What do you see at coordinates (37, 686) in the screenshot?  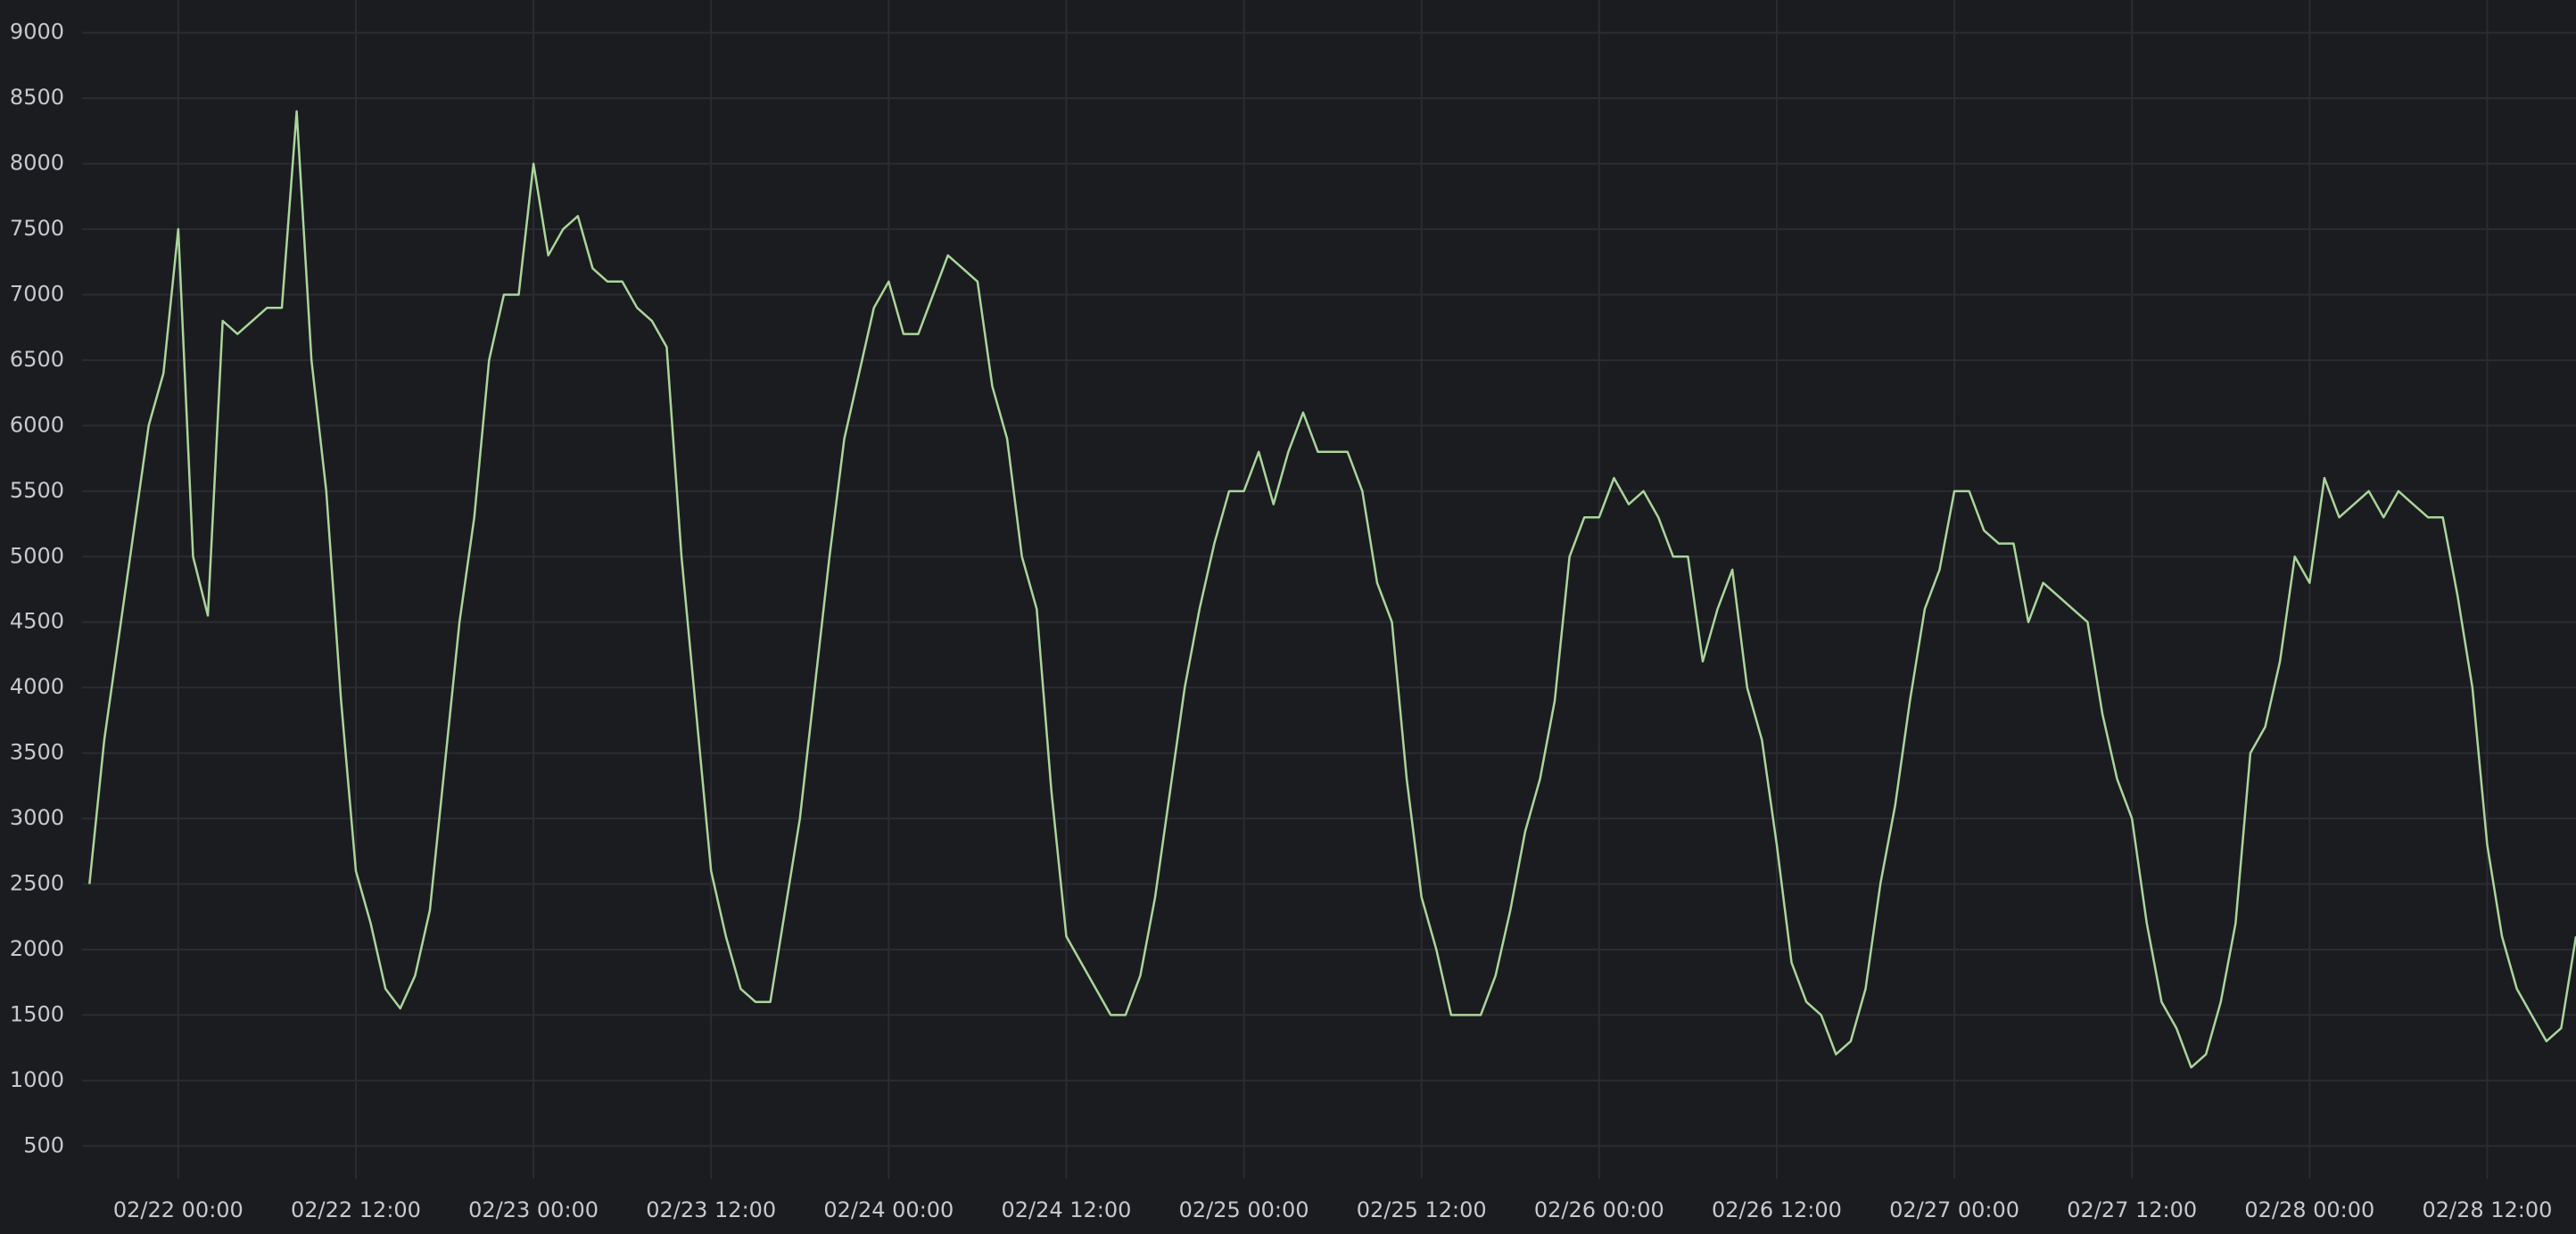 I see `y-tick-label: 4000` at bounding box center [37, 686].